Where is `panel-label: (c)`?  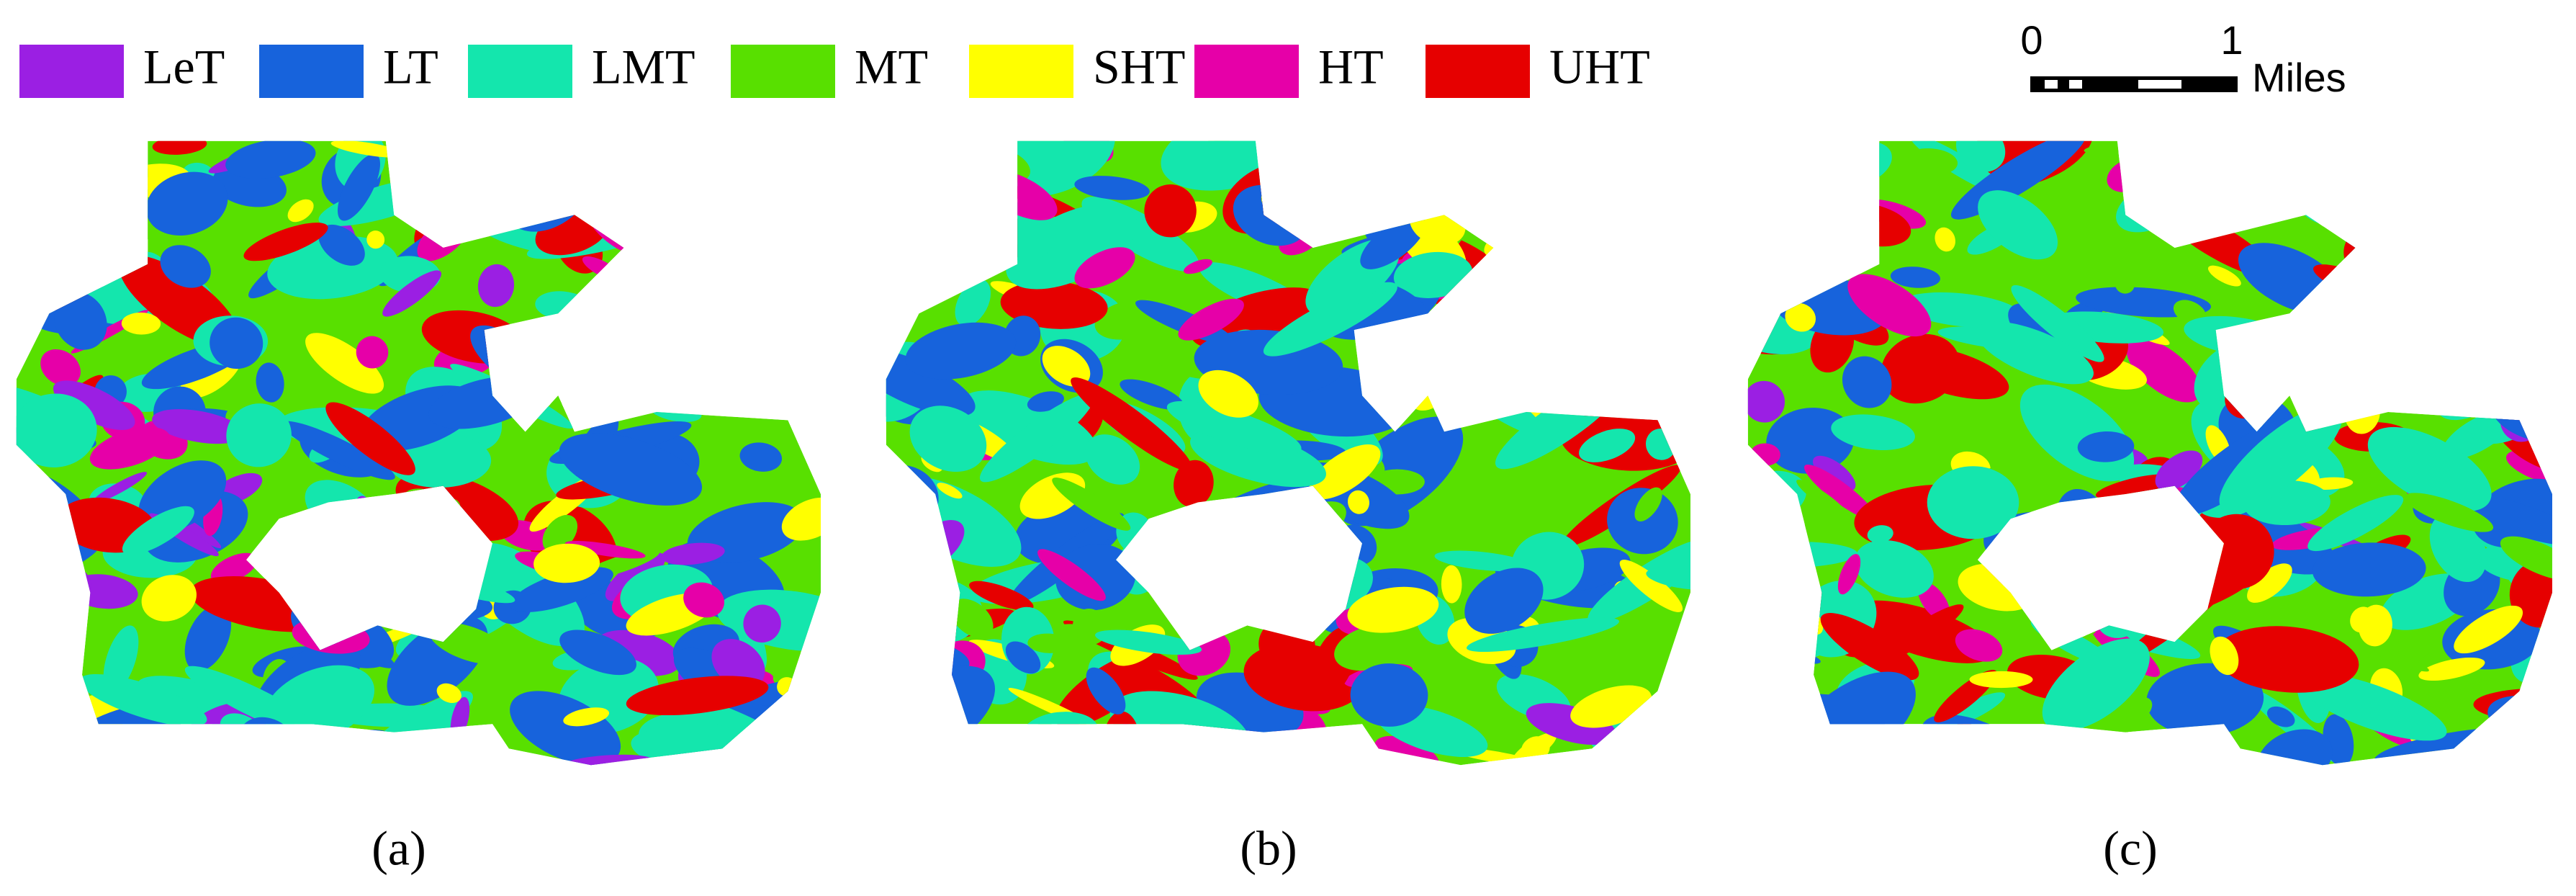
panel-label: (c) is located at coordinates (2130, 849).